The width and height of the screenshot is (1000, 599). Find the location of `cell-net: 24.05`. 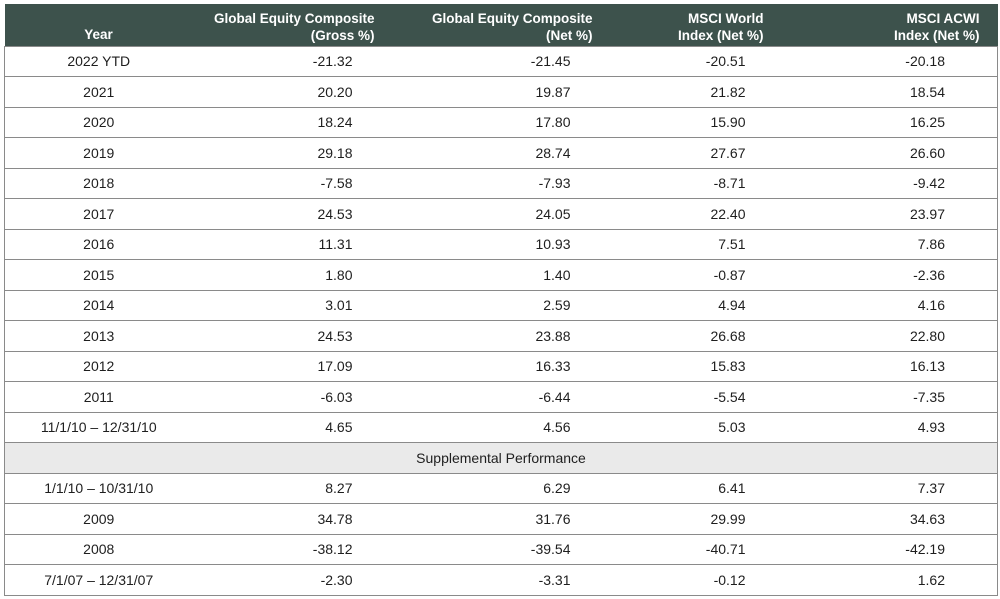

cell-net: 24.05 is located at coordinates (501, 214).